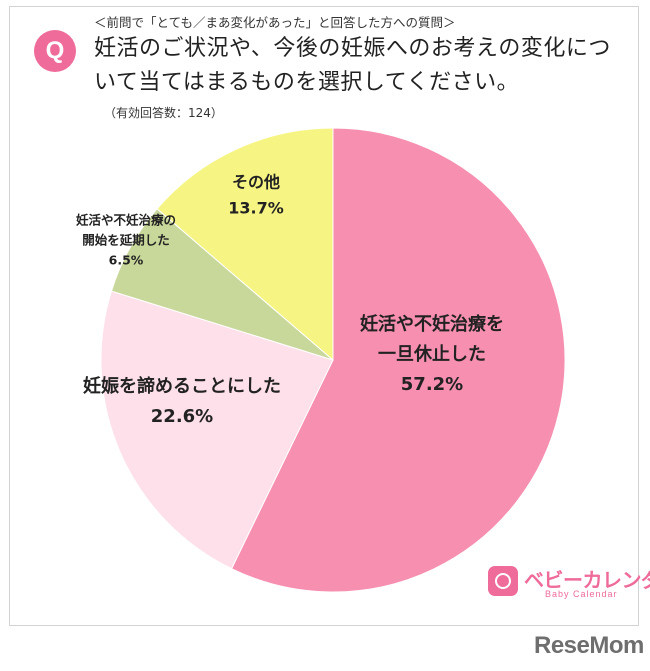 The height and width of the screenshot is (671, 650). What do you see at coordinates (182, 416) in the screenshot?
I see `slice-percent-label: 22.6%` at bounding box center [182, 416].